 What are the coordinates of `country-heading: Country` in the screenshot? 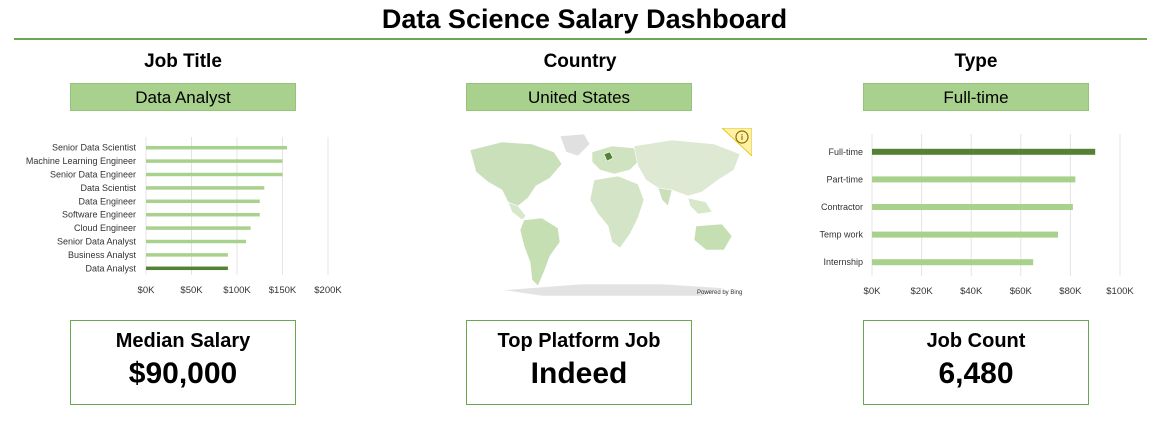 It's located at (580, 61).